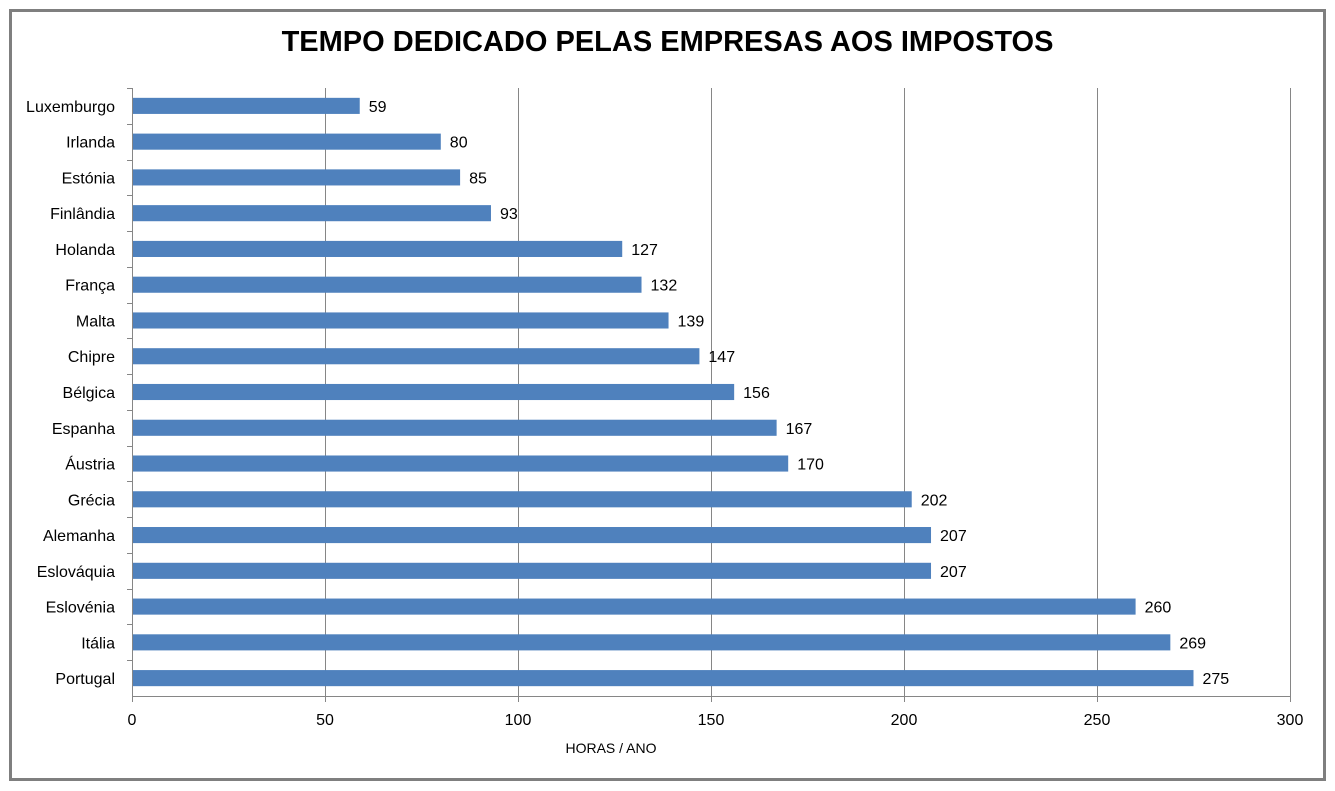 This screenshot has height=791, width=1335. I want to click on value-label: 85, so click(478, 178).